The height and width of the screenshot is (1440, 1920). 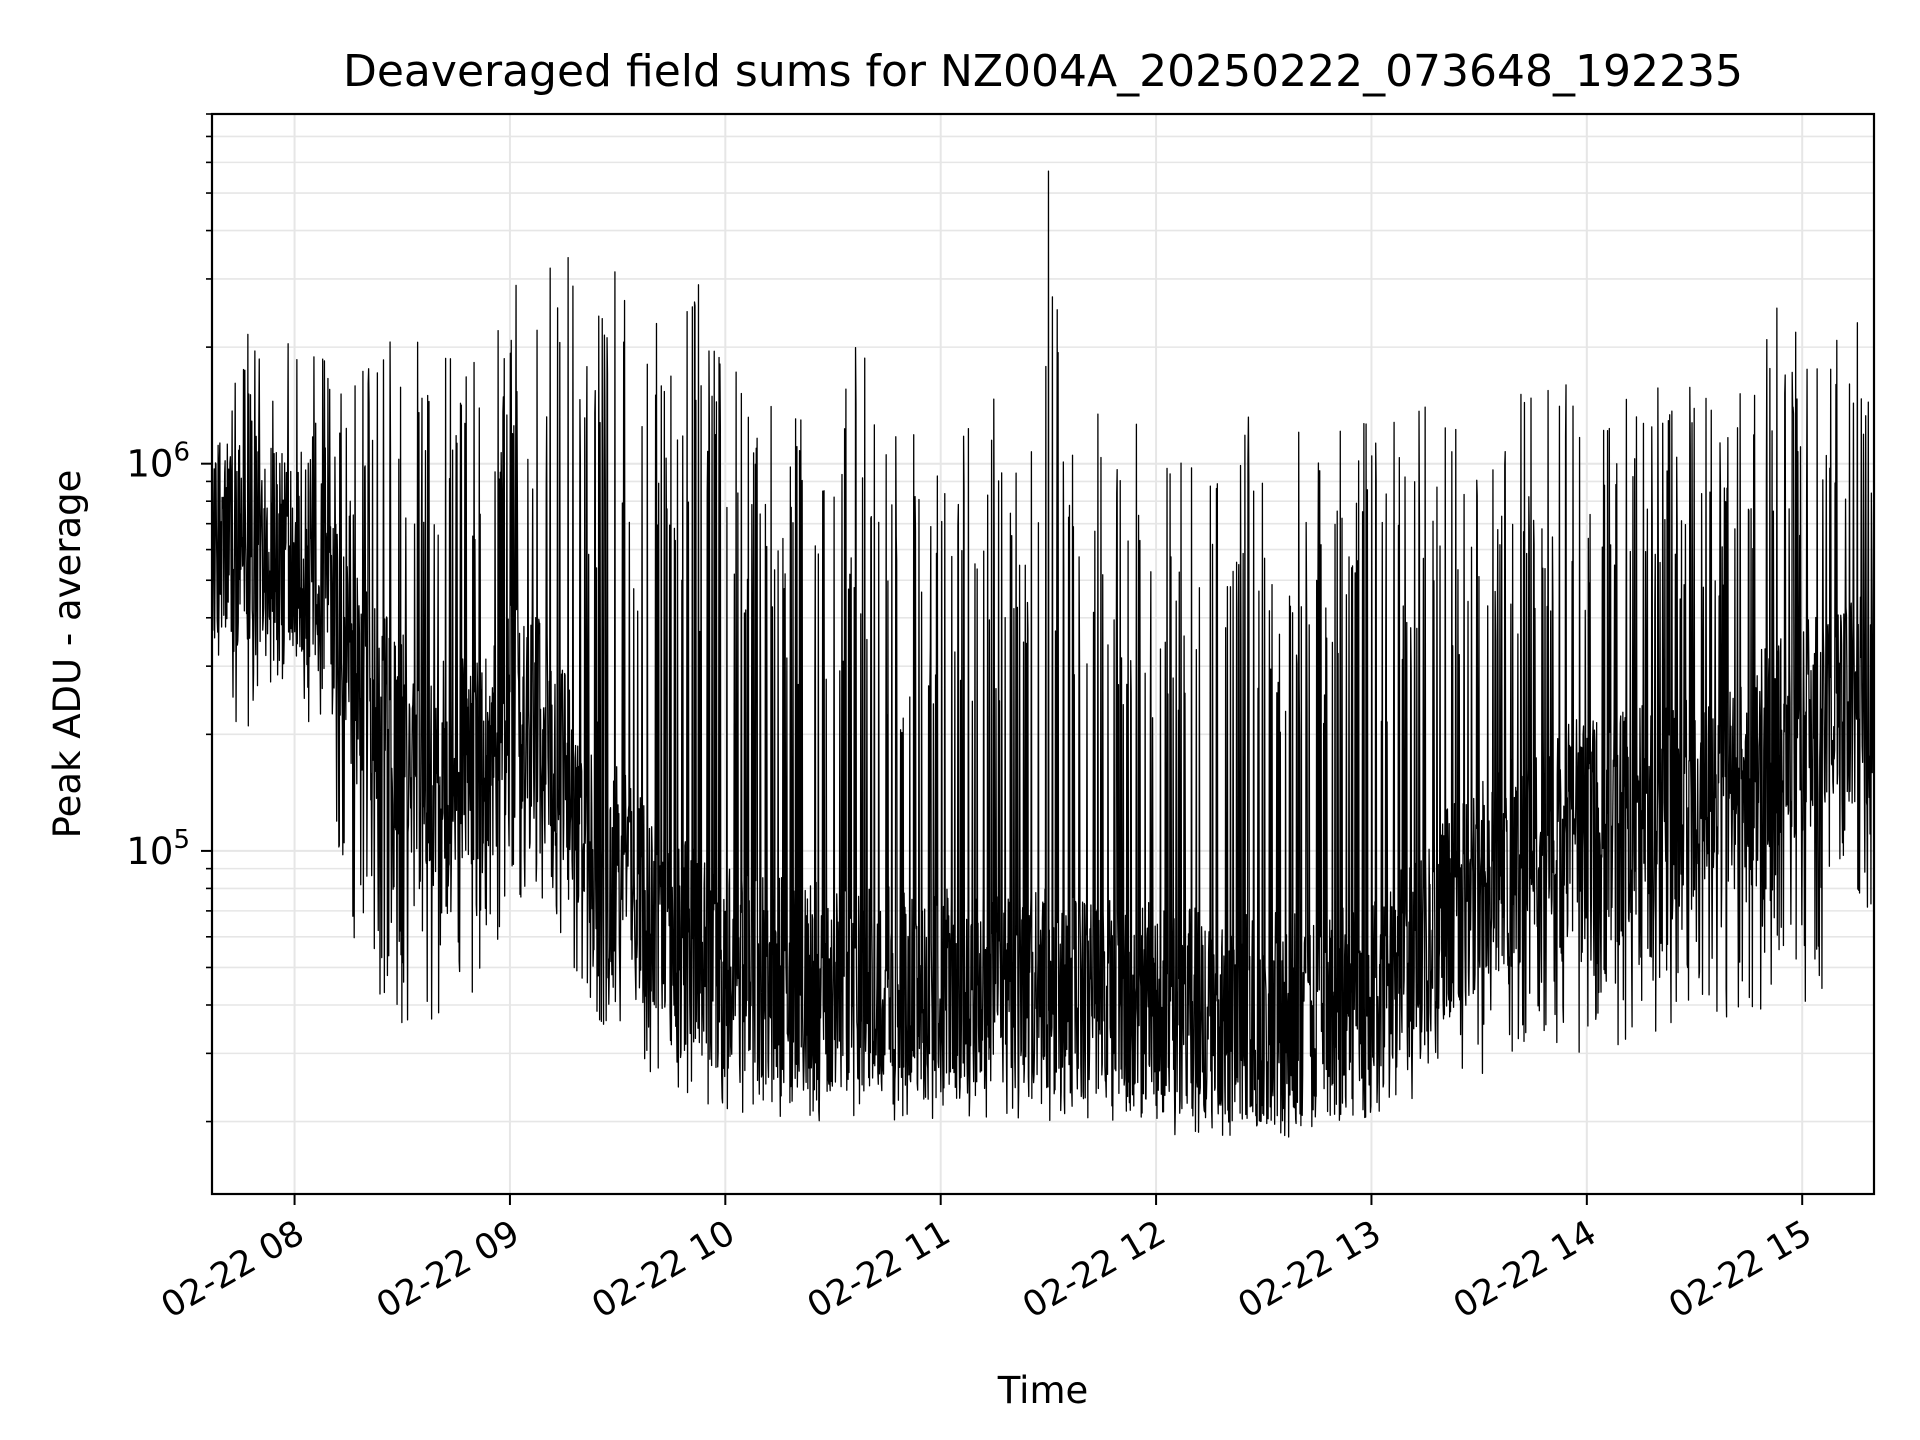 What do you see at coordinates (158, 849) in the screenshot?
I see `y-tick-label: 105` at bounding box center [158, 849].